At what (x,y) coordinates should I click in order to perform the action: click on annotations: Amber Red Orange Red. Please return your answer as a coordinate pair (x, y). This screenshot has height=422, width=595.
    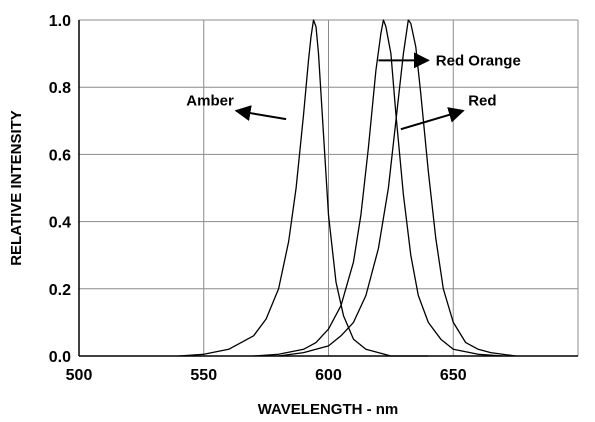
    Looking at the image, I should click on (353, 91).